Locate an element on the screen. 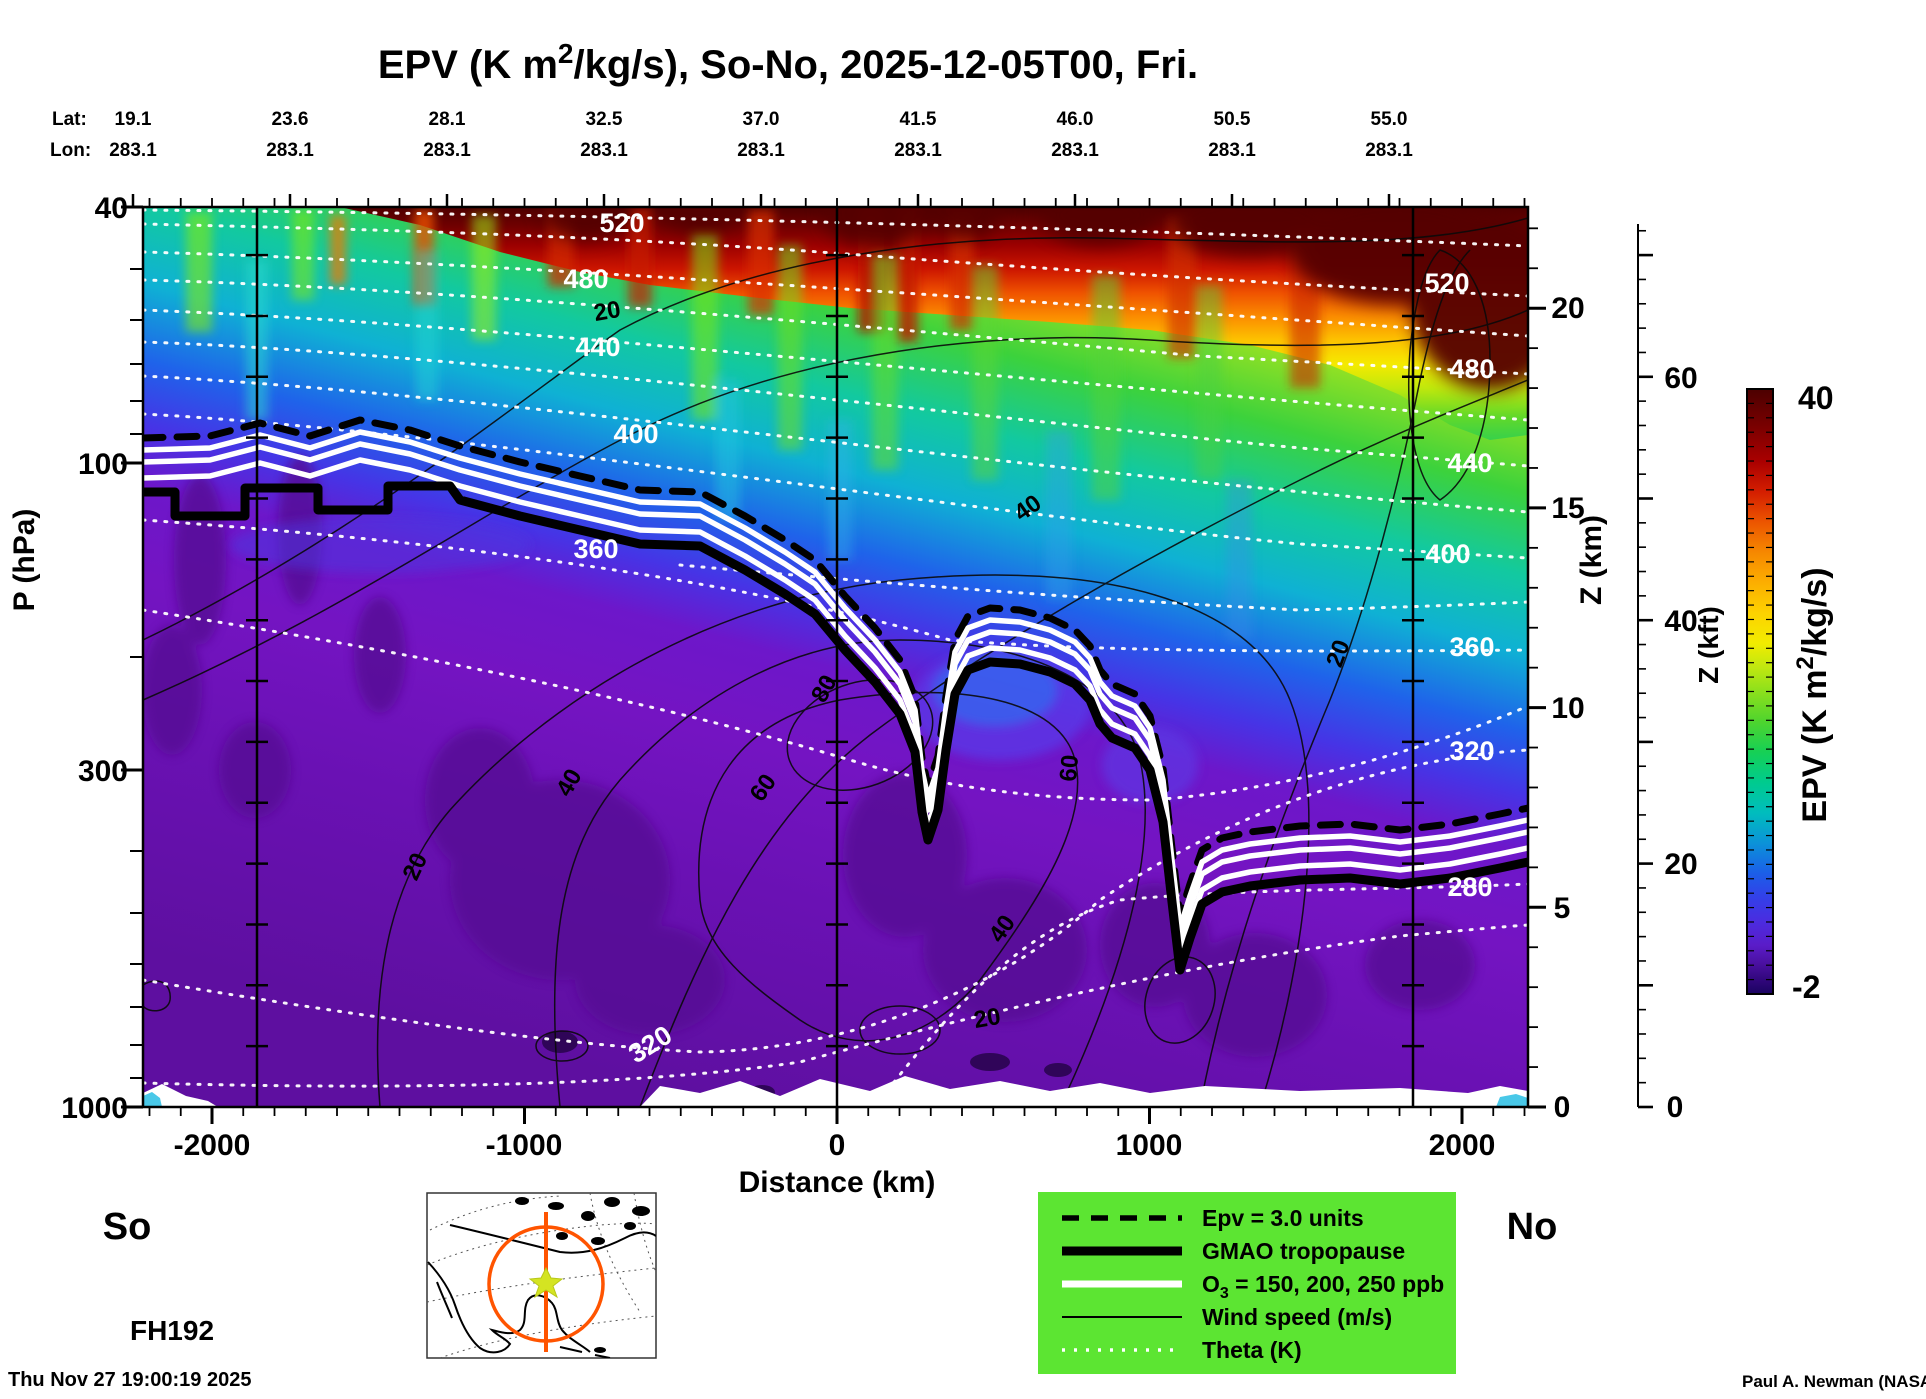  legend-label-epv: Epv = 3.0 units is located at coordinates (1283, 1218).